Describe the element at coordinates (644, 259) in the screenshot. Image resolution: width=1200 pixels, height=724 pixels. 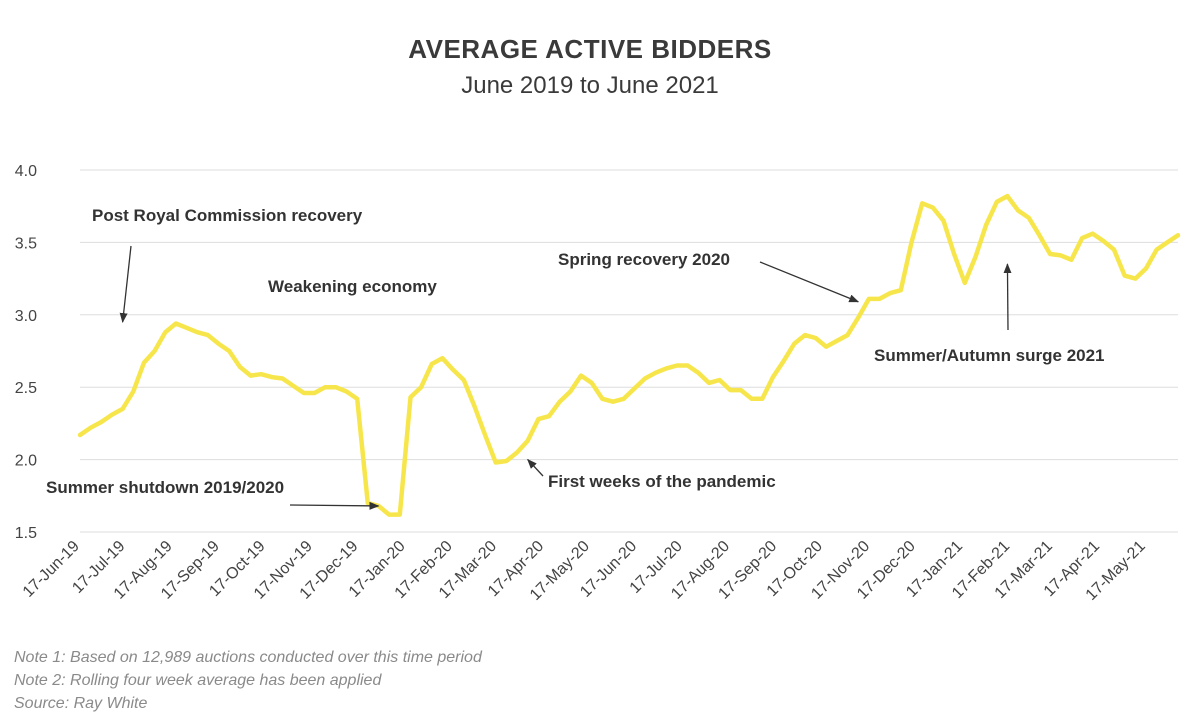
I see `annotation-label: Spring recovery 2020` at that location.